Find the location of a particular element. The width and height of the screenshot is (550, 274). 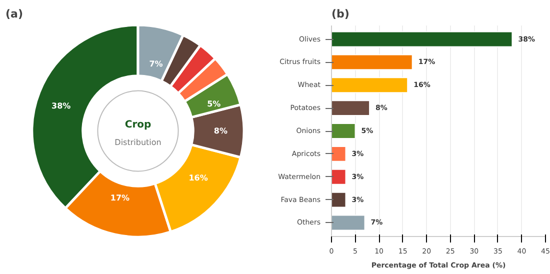

chart-title: (a) is located at coordinates (14, 14).